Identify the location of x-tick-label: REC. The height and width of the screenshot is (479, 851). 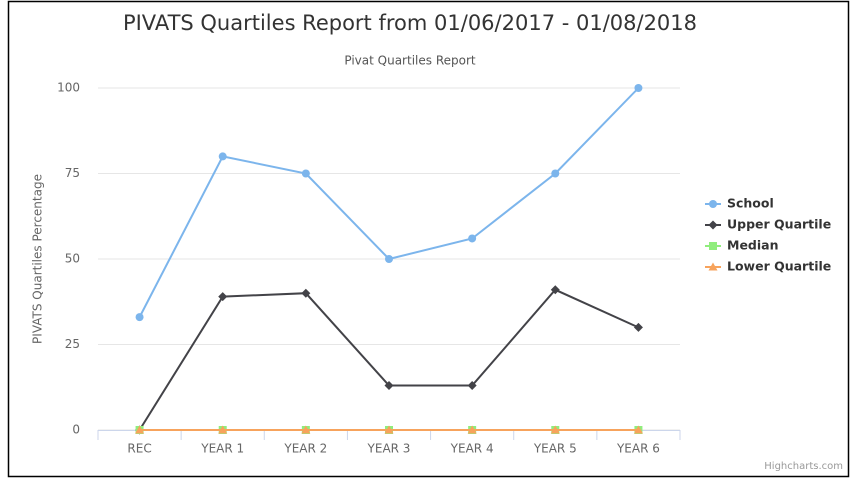
(139, 449).